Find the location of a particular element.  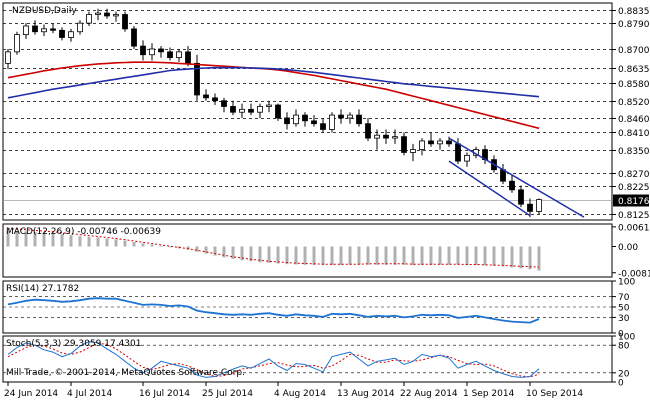

stochastic-title: Stoch(5,3,3) 29.3059 17.4301 is located at coordinates (73, 344).